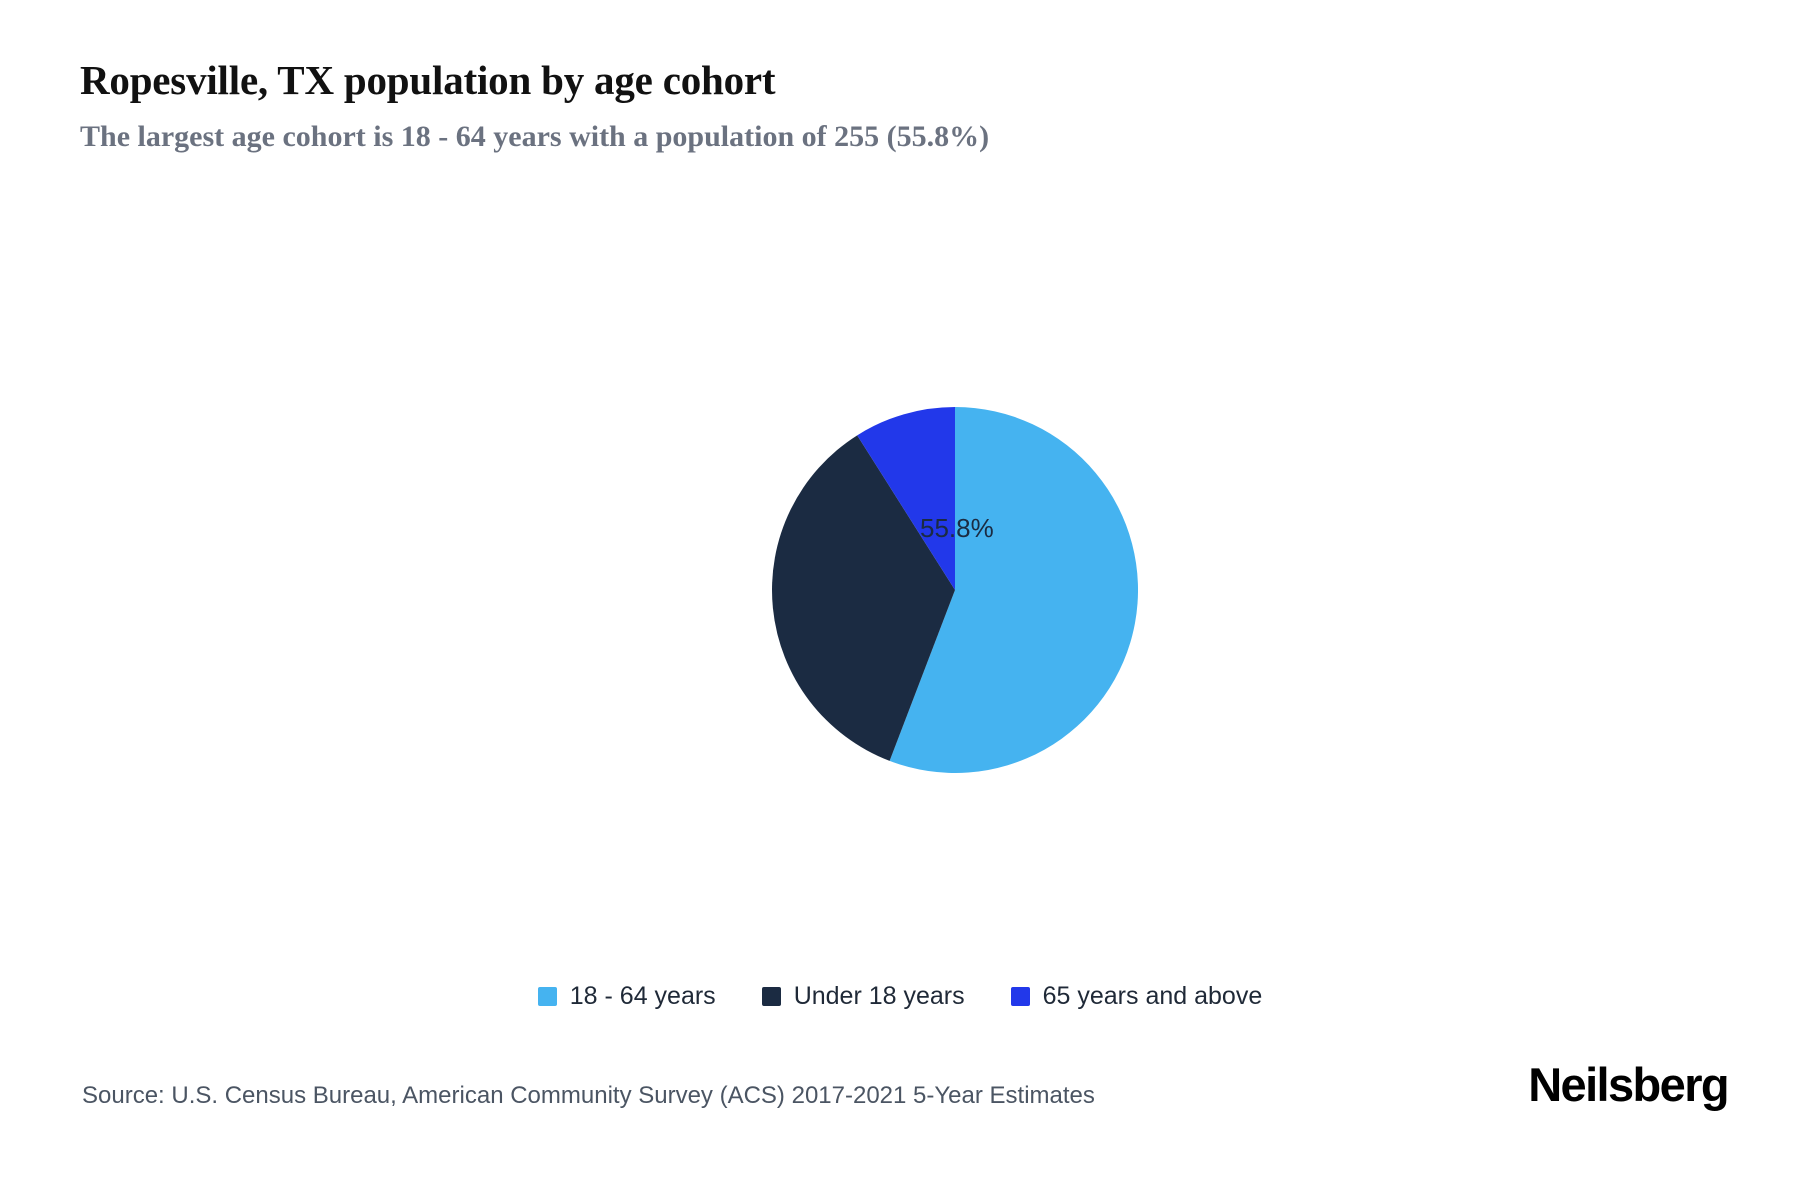 Image resolution: width=1800 pixels, height=1200 pixels. I want to click on pie-chart, so click(955, 590).